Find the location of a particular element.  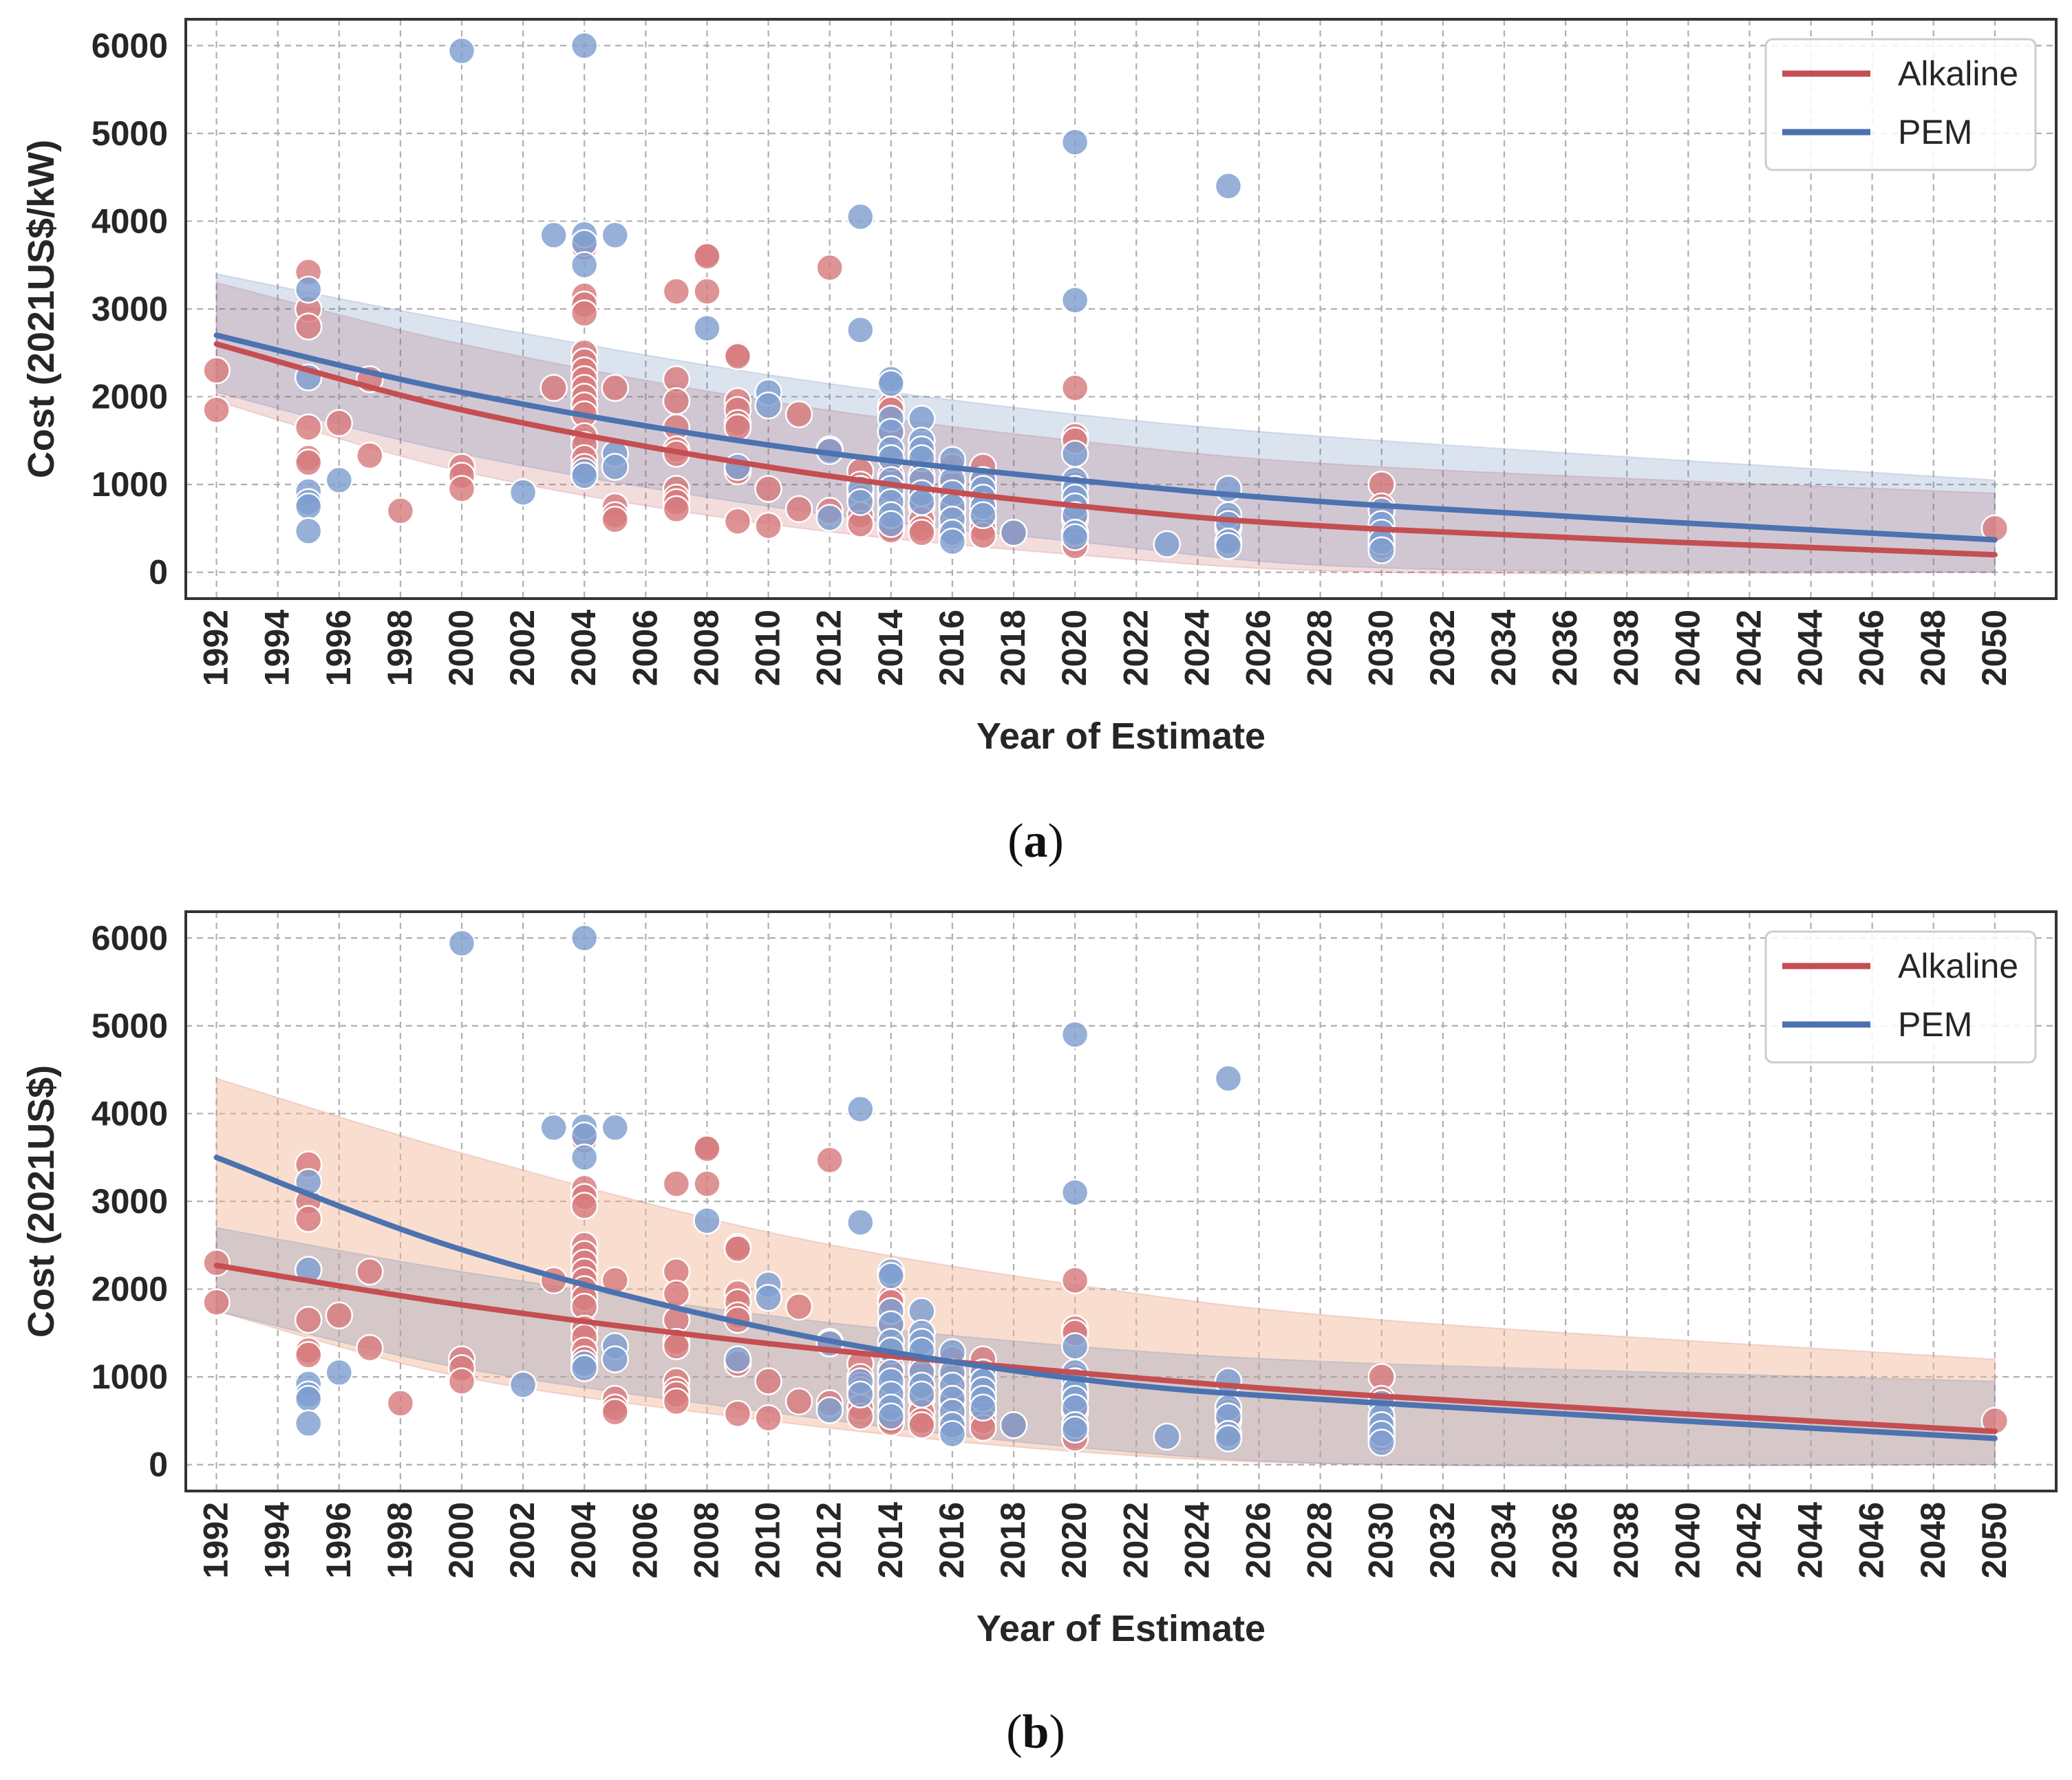

x-tick-label: 2044 is located at coordinates (1810, 648).